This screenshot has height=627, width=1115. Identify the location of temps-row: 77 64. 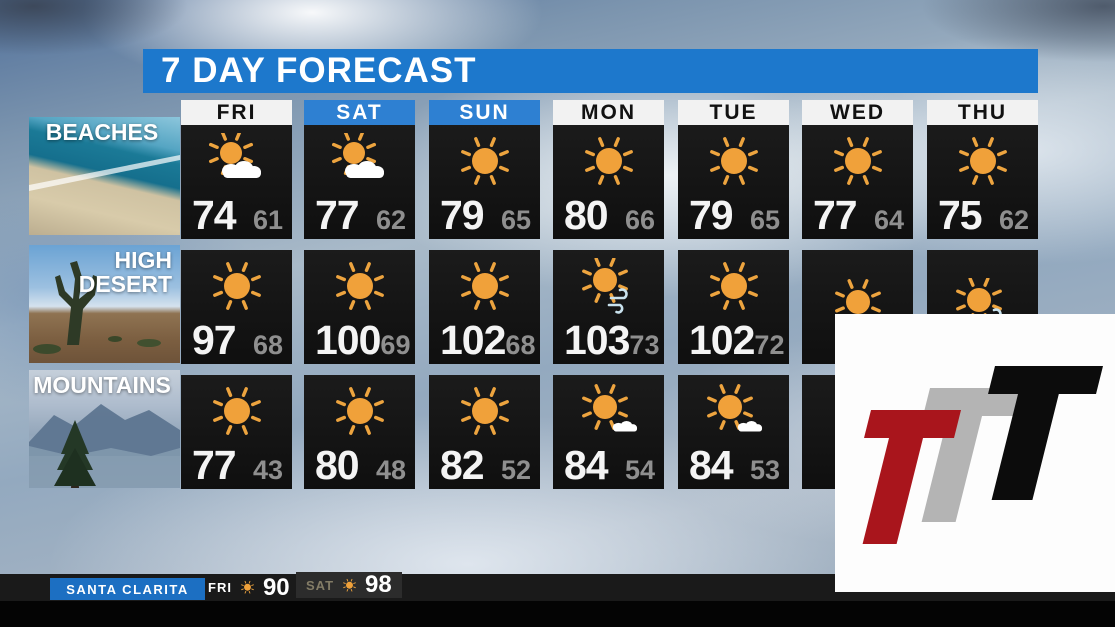
(857, 217).